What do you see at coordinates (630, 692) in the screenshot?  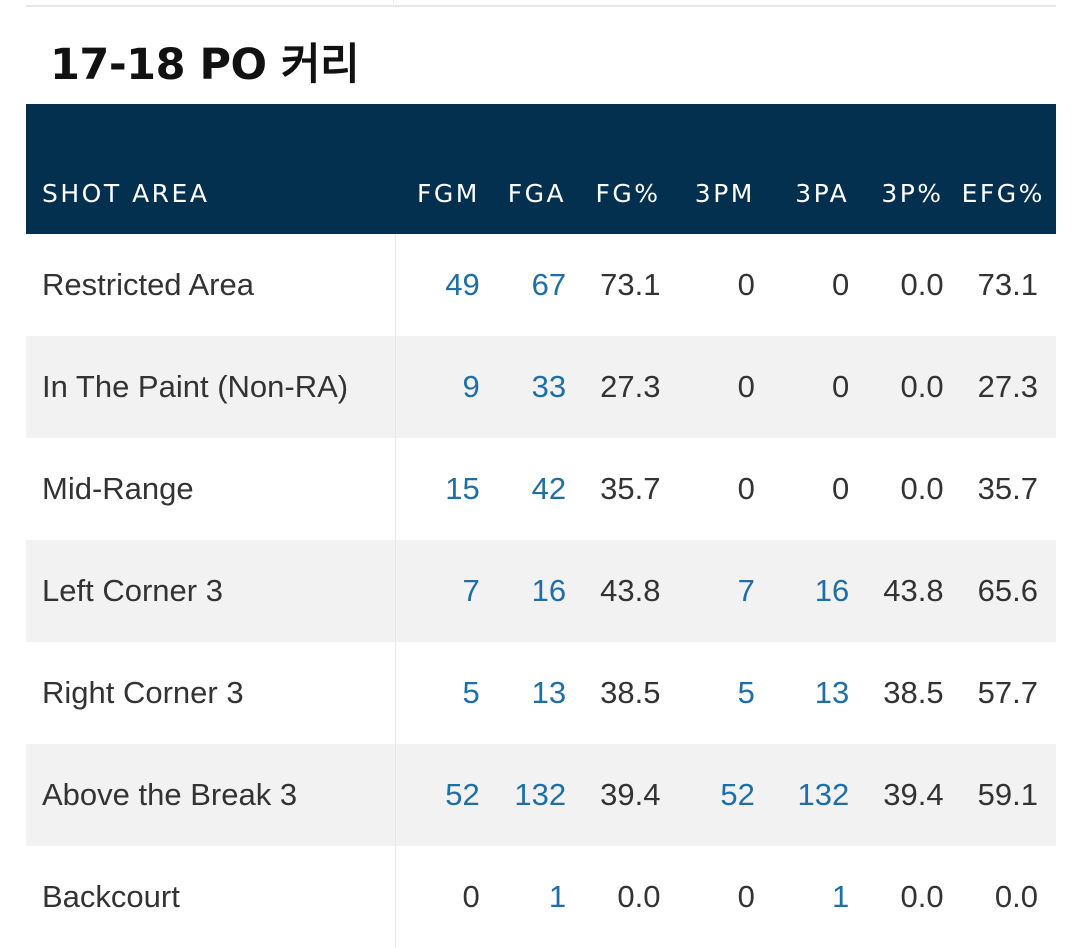 I see `cell-fg-pct: 38.5` at bounding box center [630, 692].